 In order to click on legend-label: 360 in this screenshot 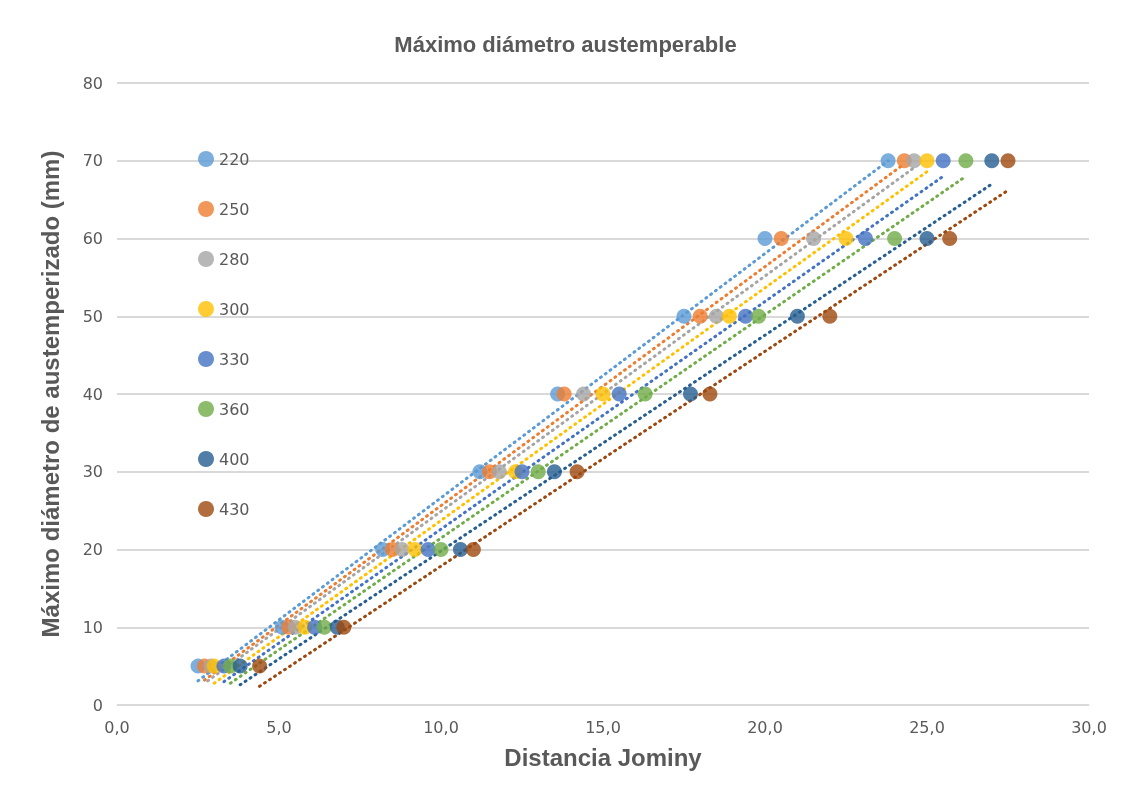, I will do `click(234, 409)`.